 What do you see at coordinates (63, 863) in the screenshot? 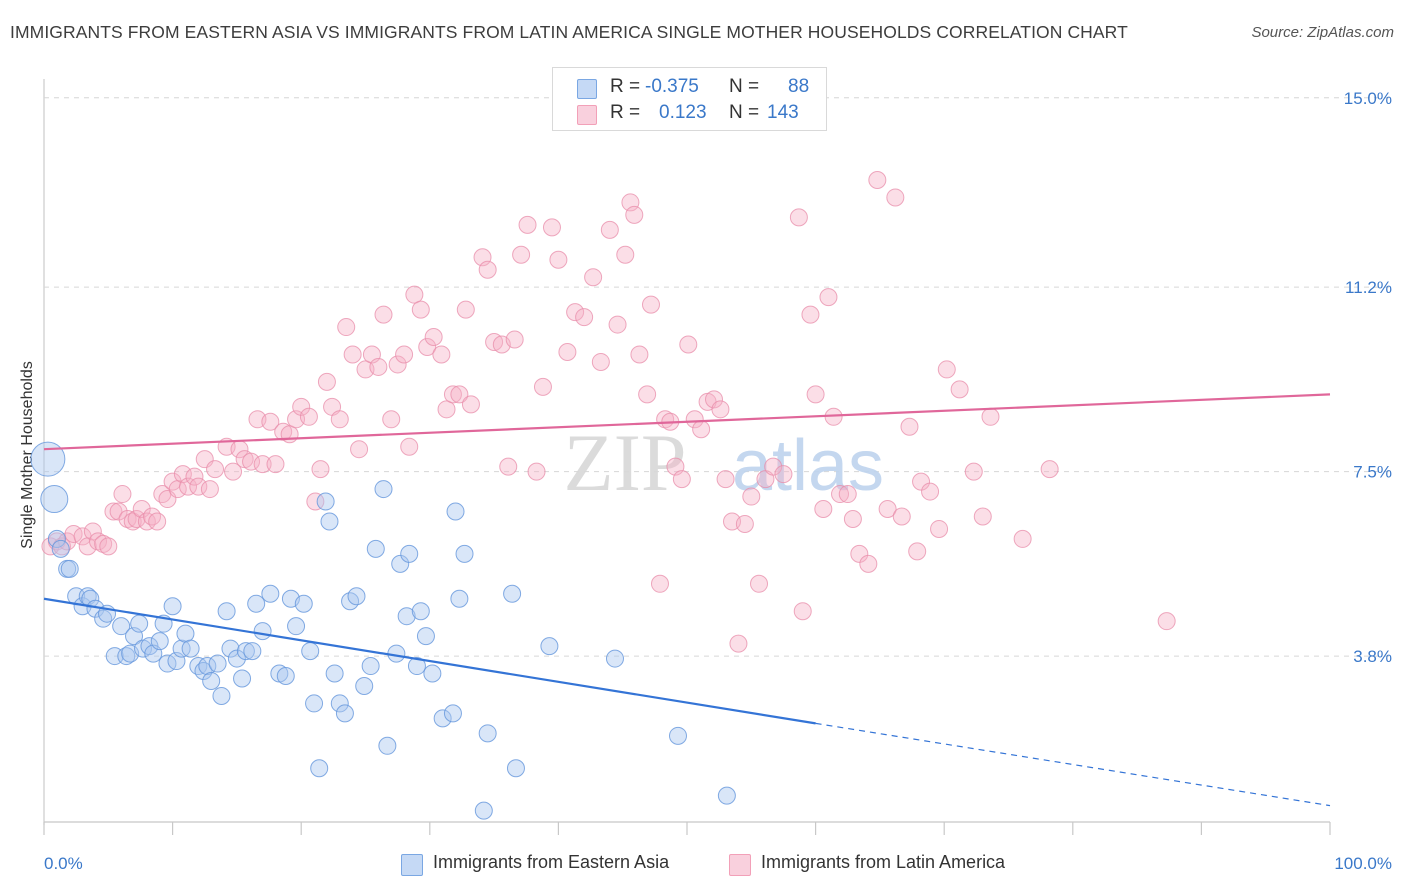
I see `x-tick-label: 0.0%` at bounding box center [63, 863].